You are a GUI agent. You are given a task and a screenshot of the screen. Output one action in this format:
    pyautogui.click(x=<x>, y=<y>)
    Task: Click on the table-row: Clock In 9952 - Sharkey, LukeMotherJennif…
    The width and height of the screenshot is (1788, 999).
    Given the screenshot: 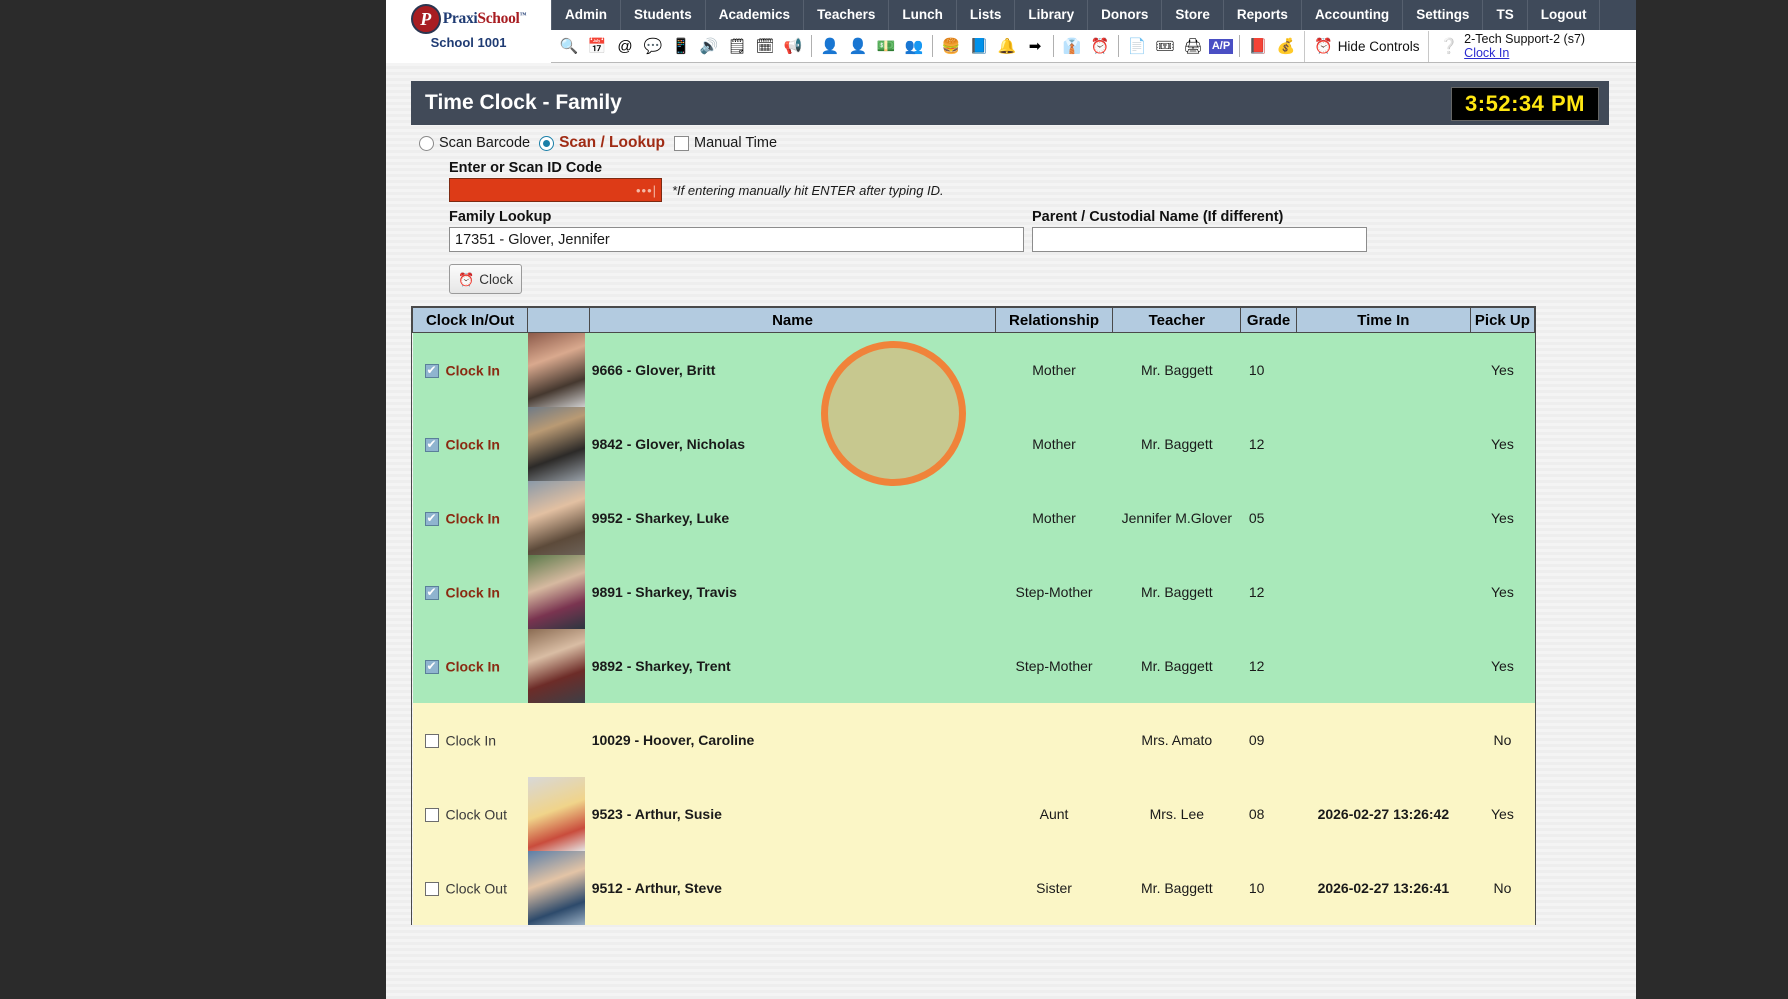 What is the action you would take?
    pyautogui.click(x=973, y=518)
    